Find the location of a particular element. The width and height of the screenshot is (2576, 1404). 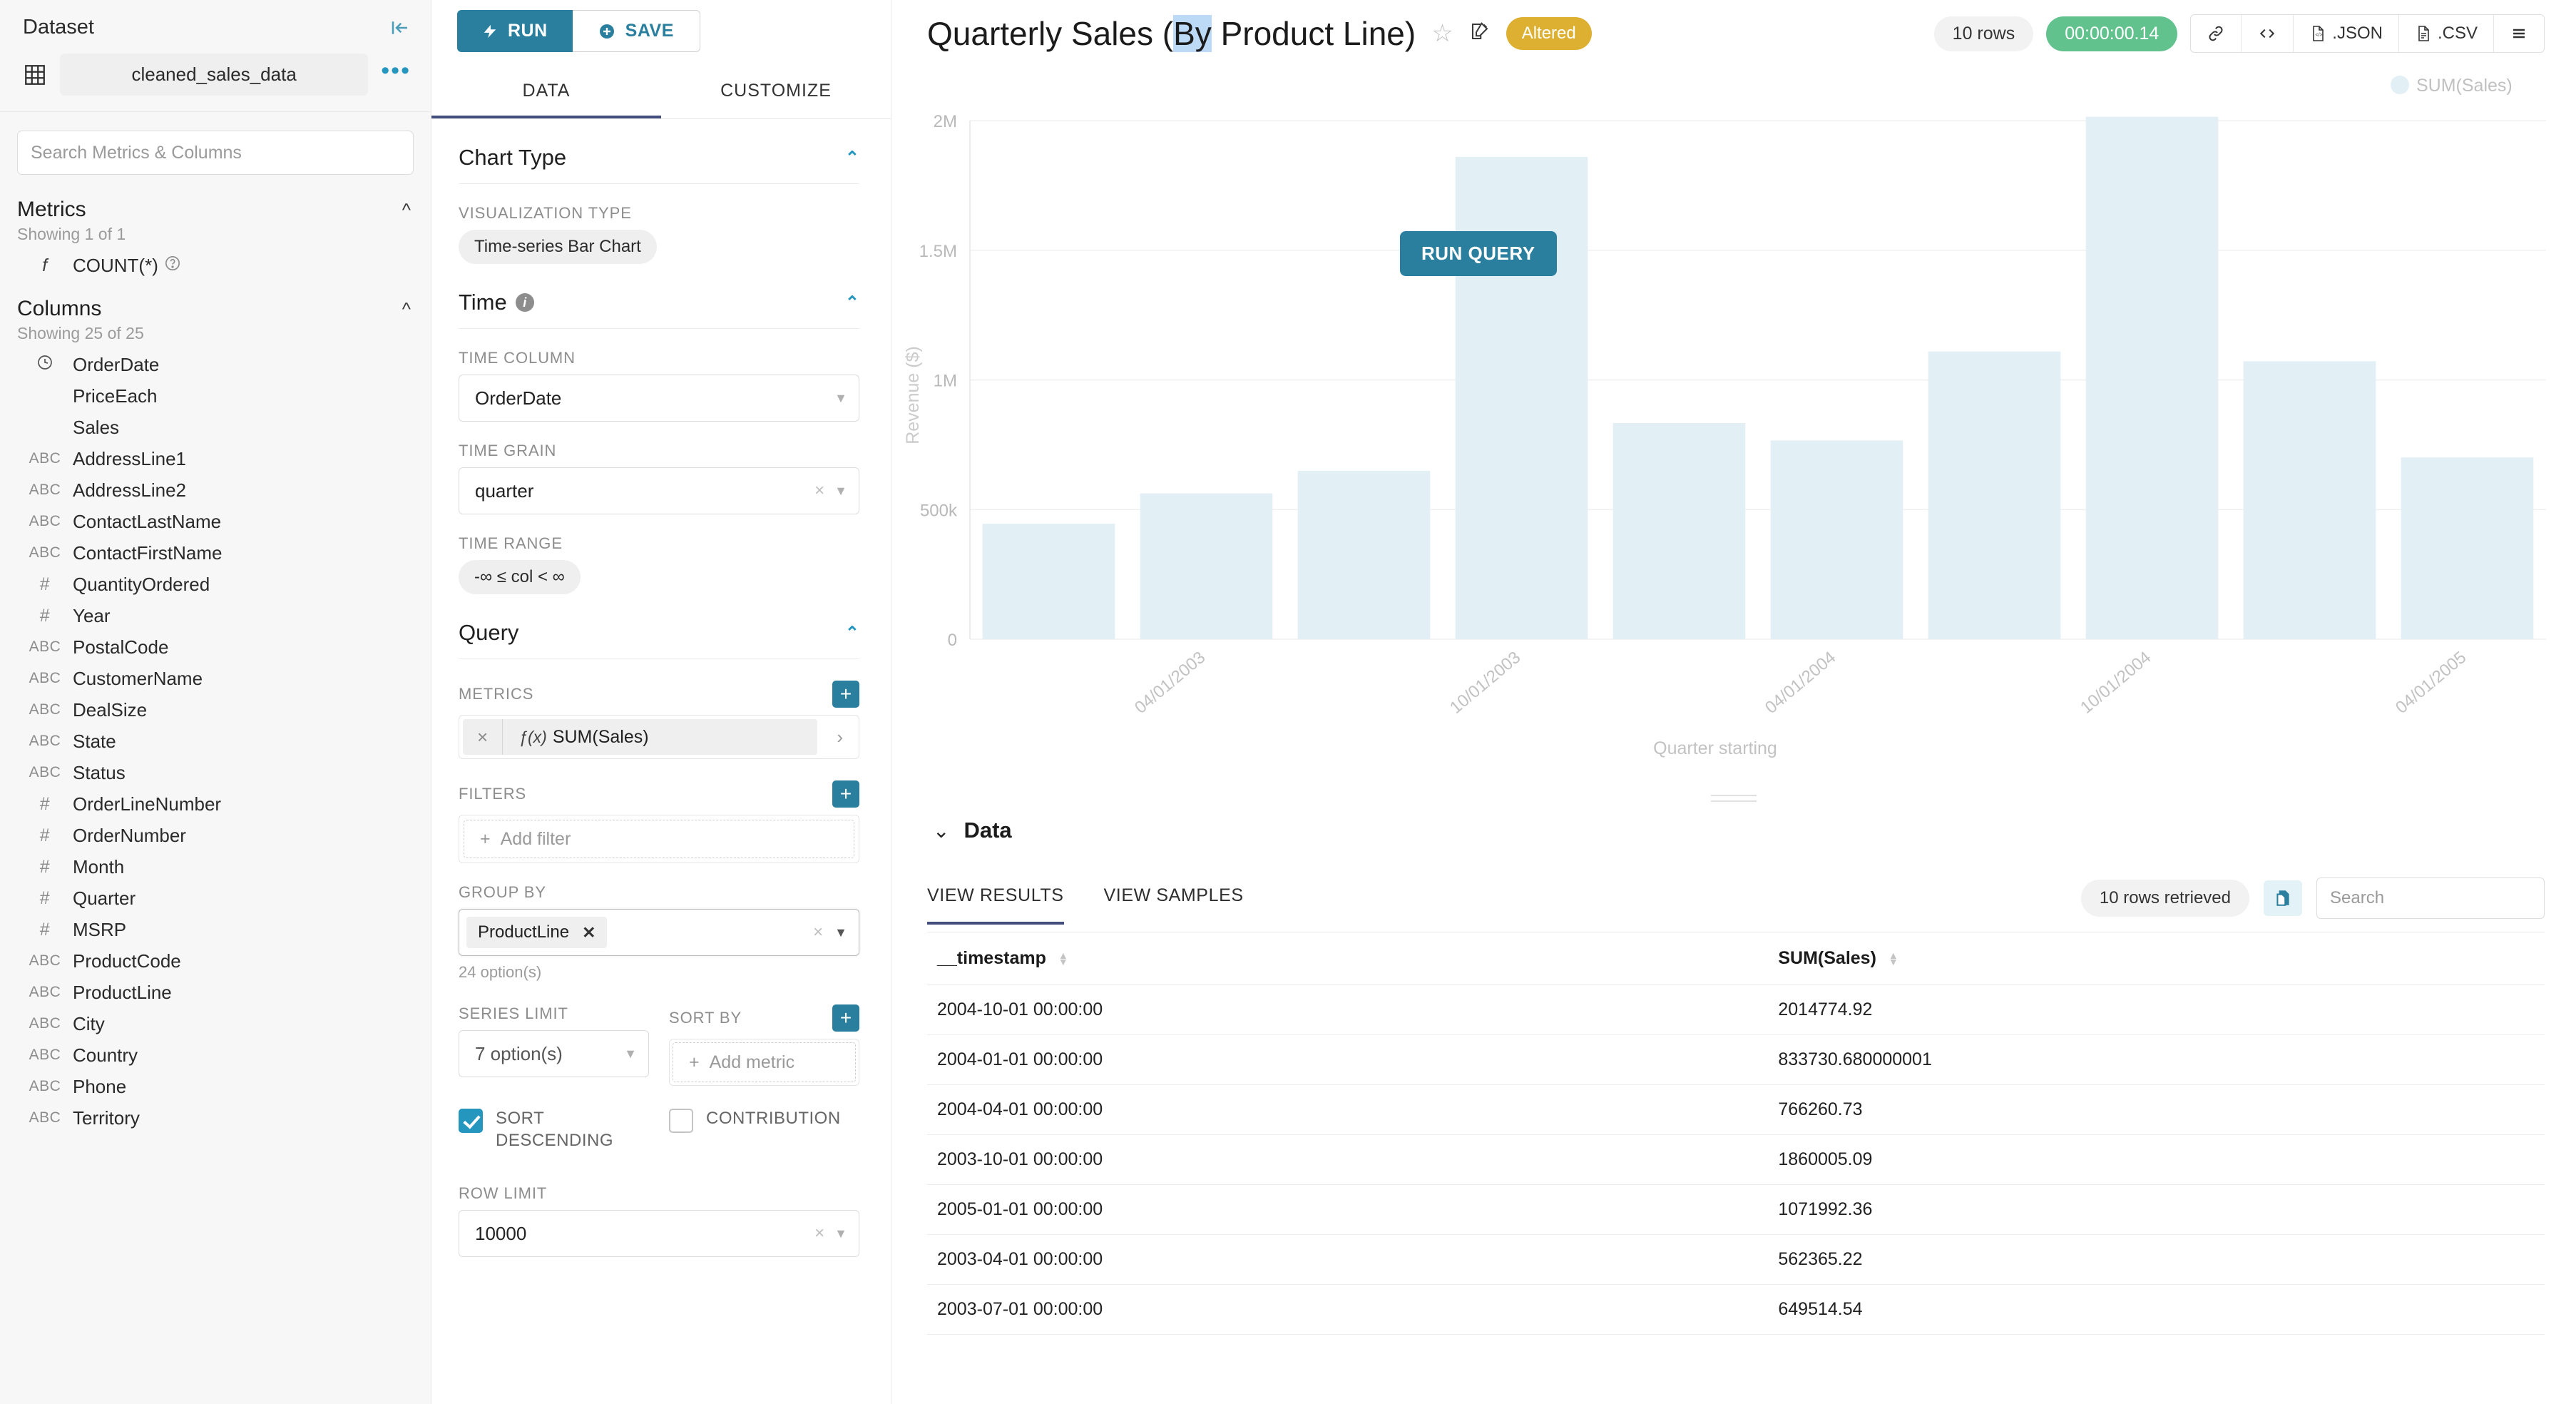

chevron-up-icon-metrics: ^ is located at coordinates (406, 209).